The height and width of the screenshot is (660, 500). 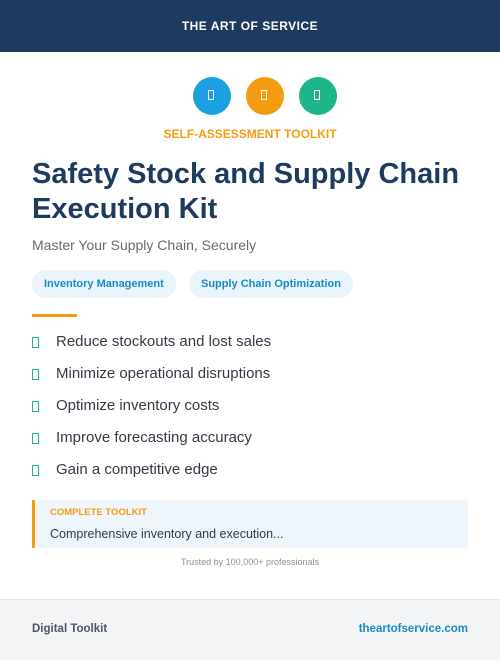 What do you see at coordinates (164, 341) in the screenshot?
I see `benefit-text: Reduce stockouts and lost sales` at bounding box center [164, 341].